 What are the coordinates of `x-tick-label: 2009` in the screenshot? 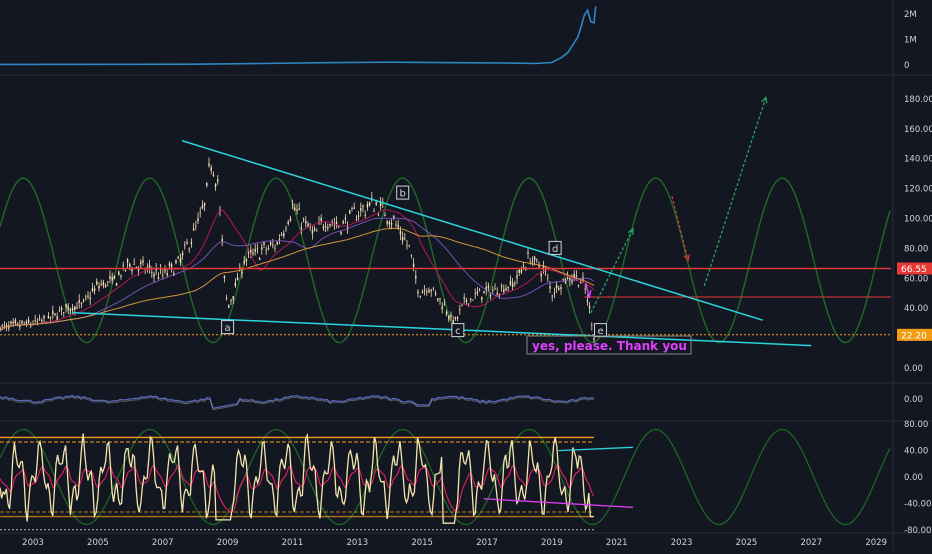 It's located at (228, 543).